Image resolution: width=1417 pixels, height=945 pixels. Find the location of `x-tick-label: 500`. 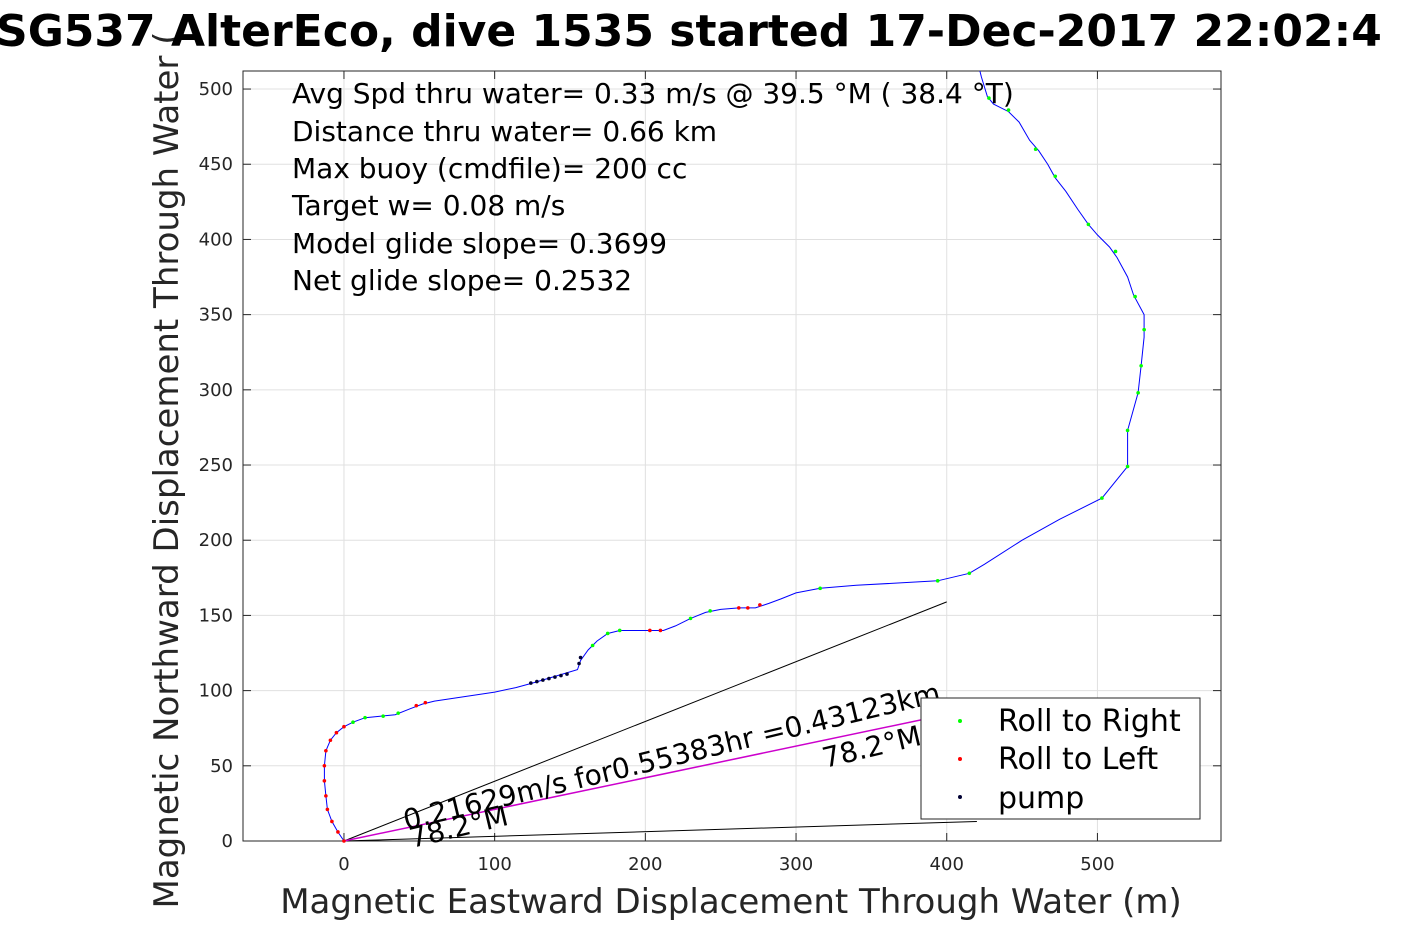

x-tick-label: 500 is located at coordinates (1097, 864).